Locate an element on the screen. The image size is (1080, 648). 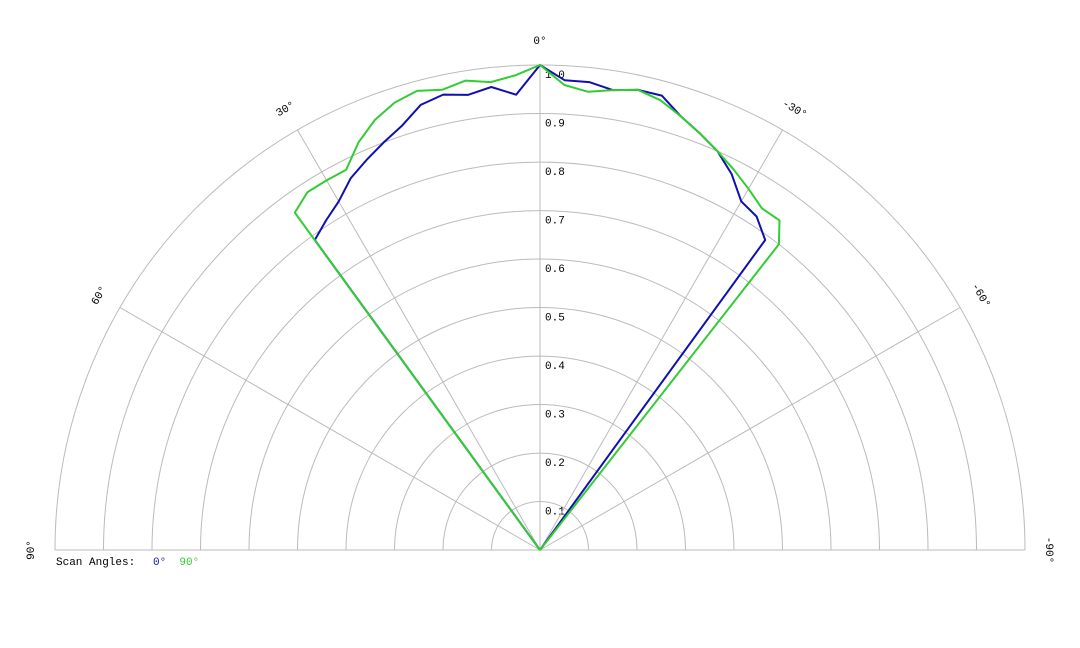
angle-tick-label: 30° is located at coordinates (285, 110).